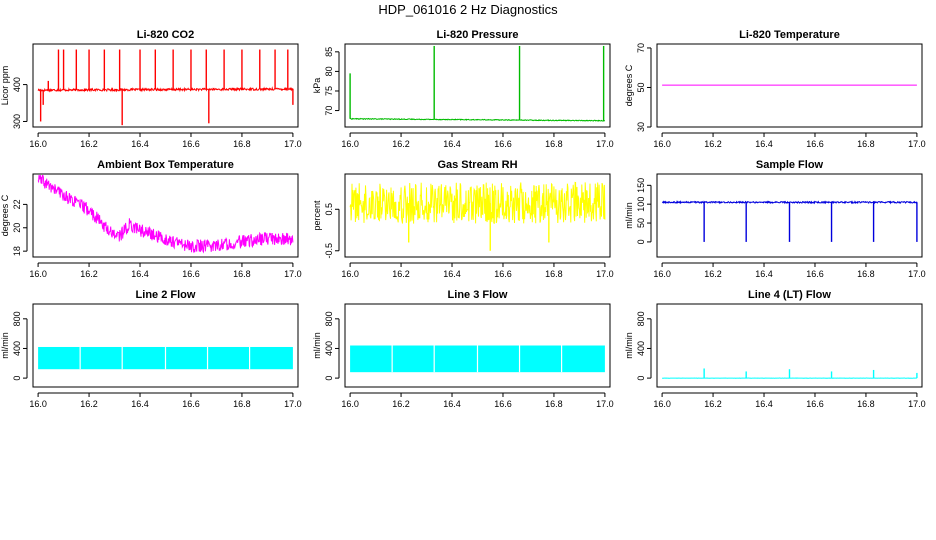 This screenshot has height=540, width=936. What do you see at coordinates (17, 204) in the screenshot?
I see `y-tick-label: 22` at bounding box center [17, 204].